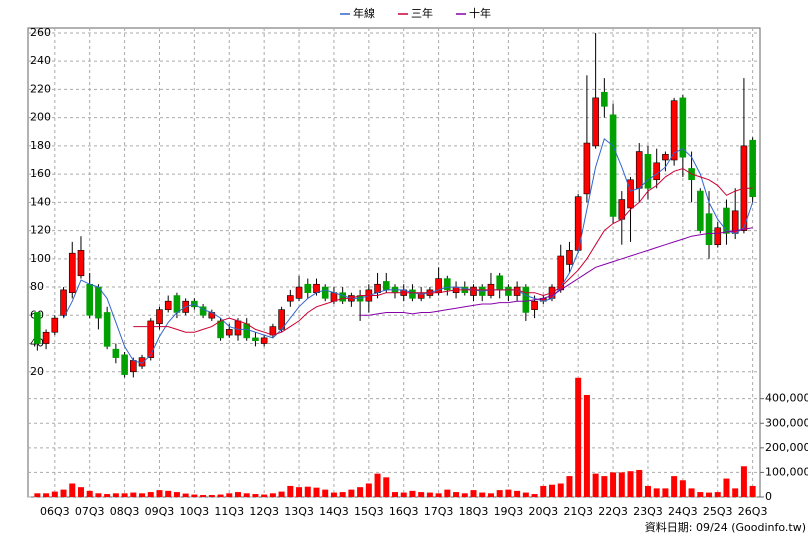 The image size is (808, 540). I want to click on y-tick-label: 80, so click(37, 286).